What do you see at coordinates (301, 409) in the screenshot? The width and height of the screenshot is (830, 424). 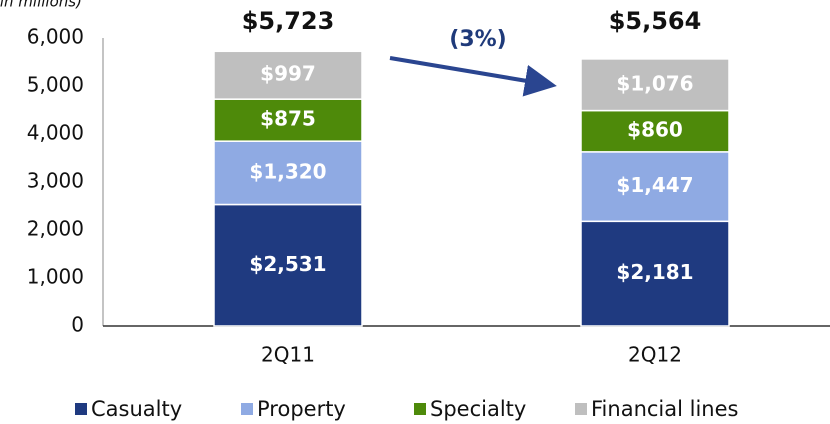 I see `legend-label: Property` at bounding box center [301, 409].